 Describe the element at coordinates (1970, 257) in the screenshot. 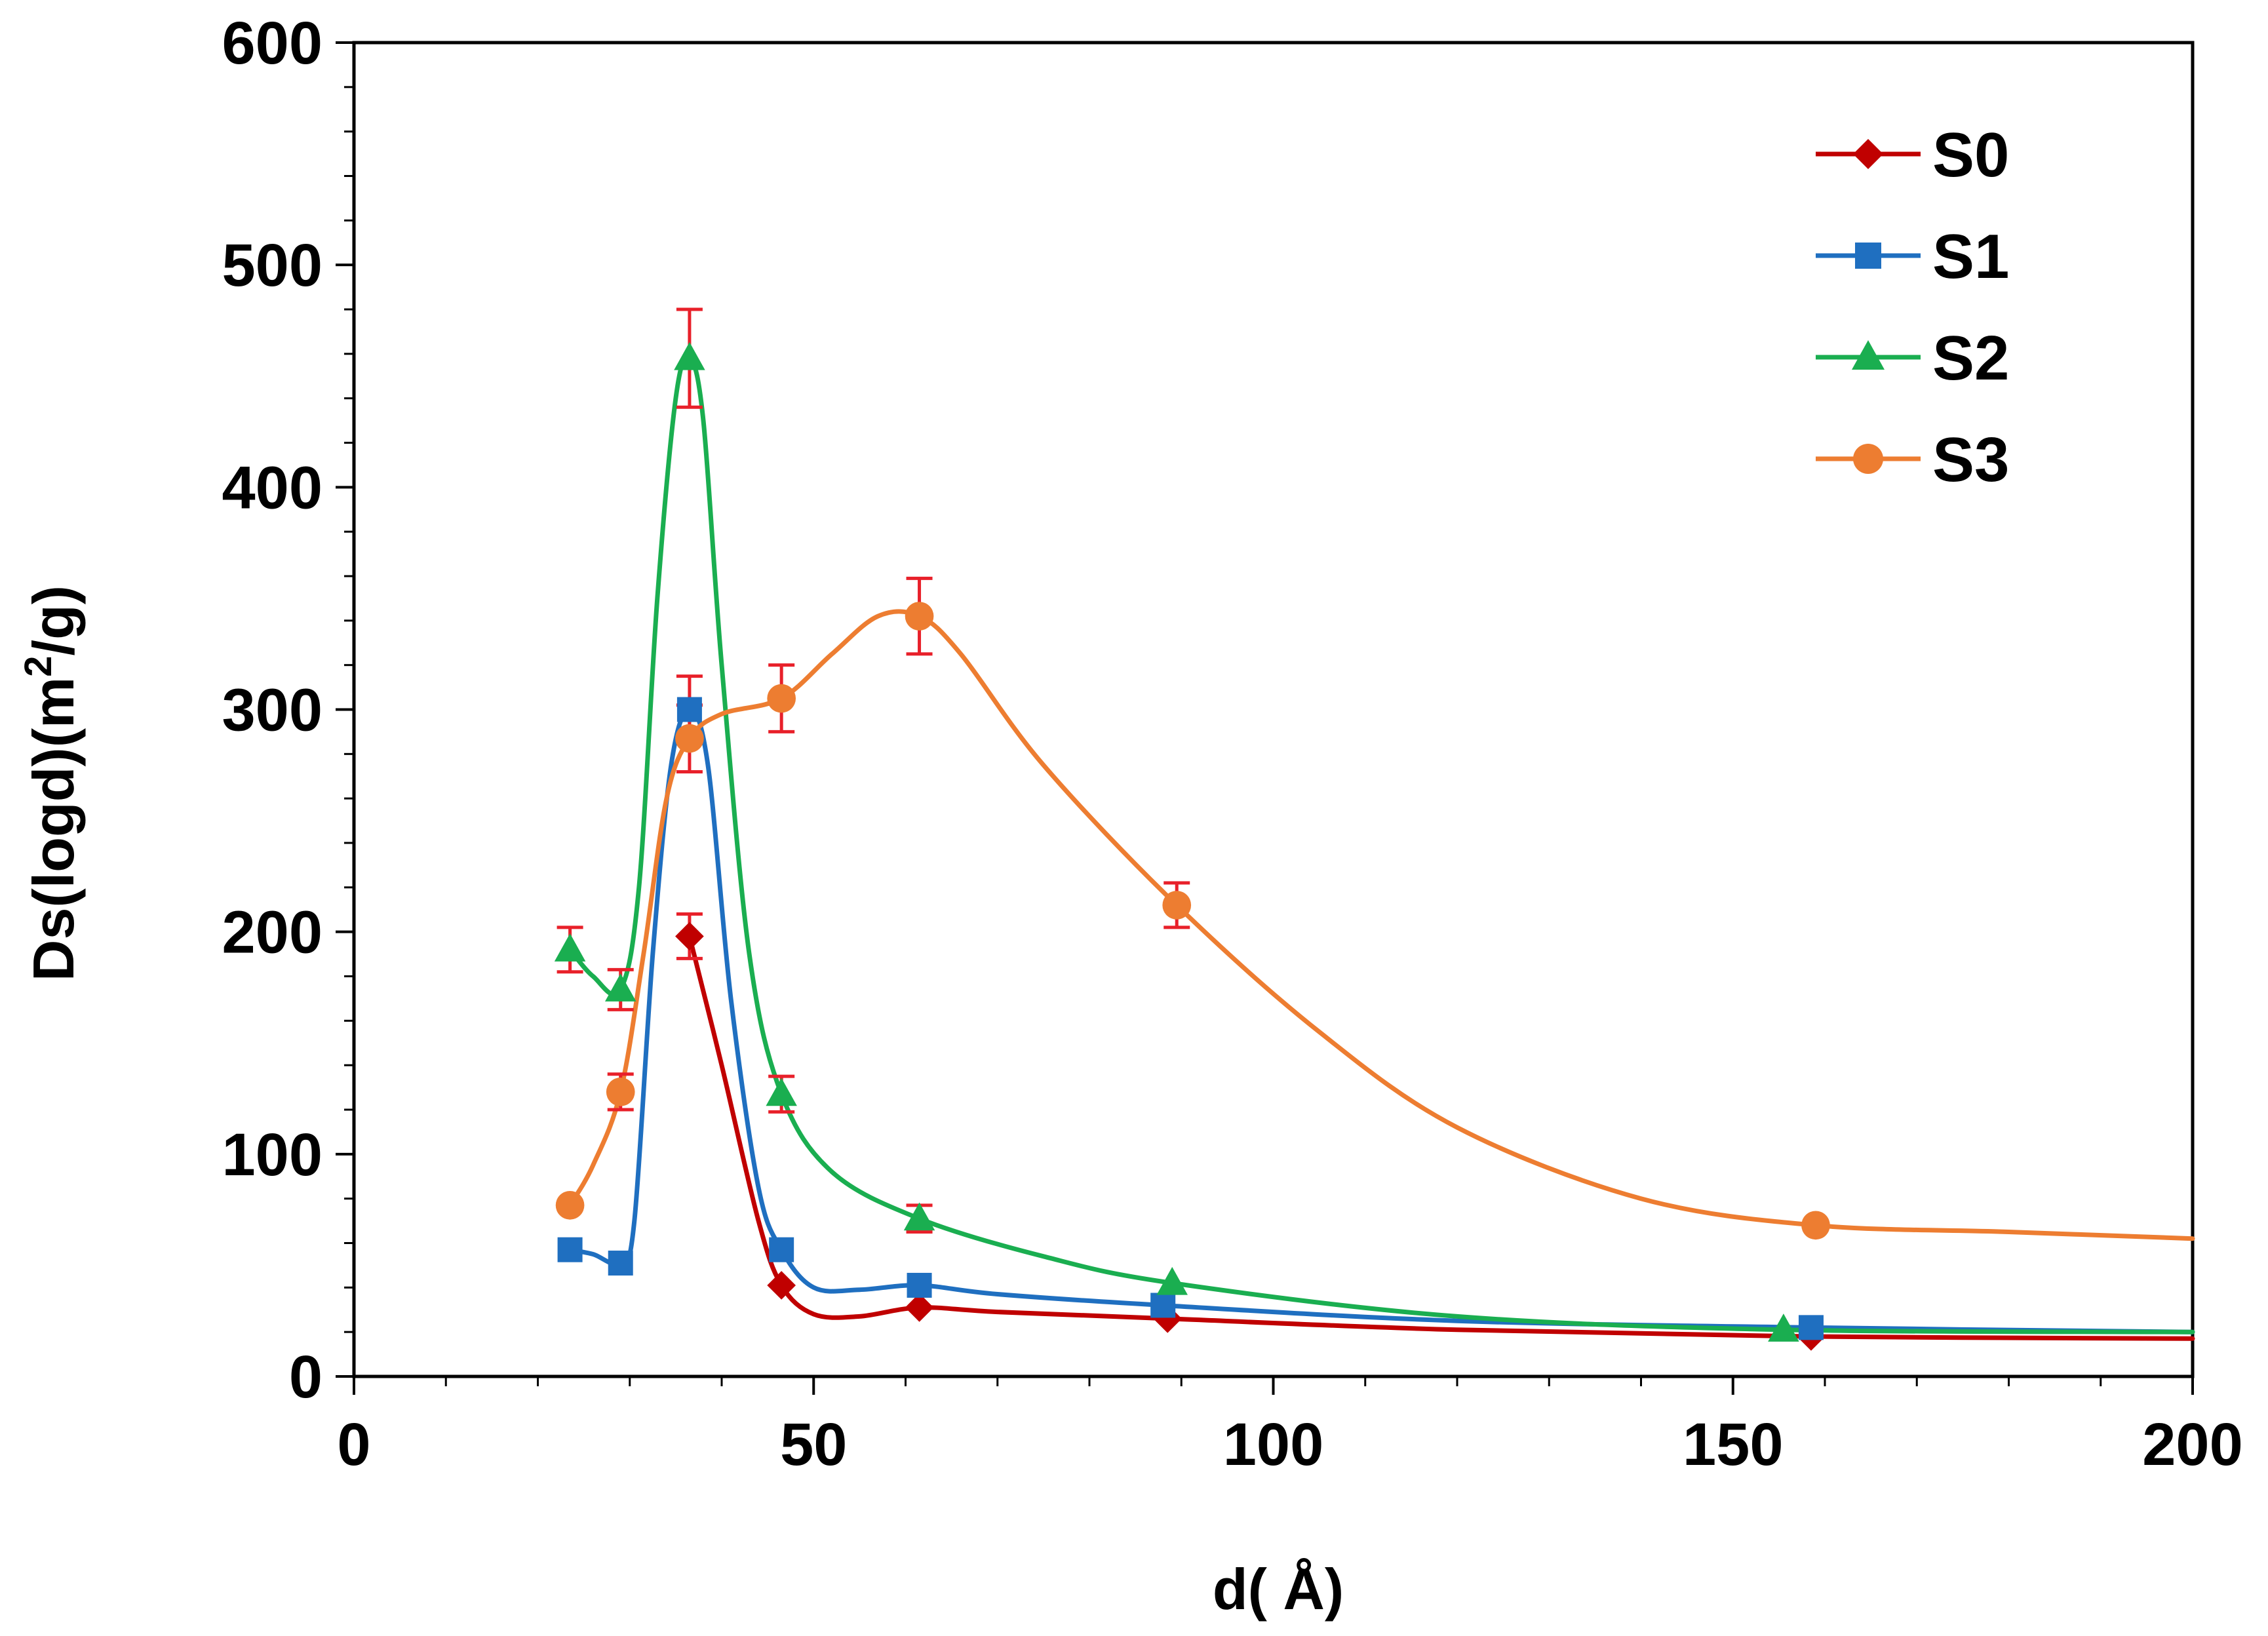

I see `legend-label-s1: S1` at that location.